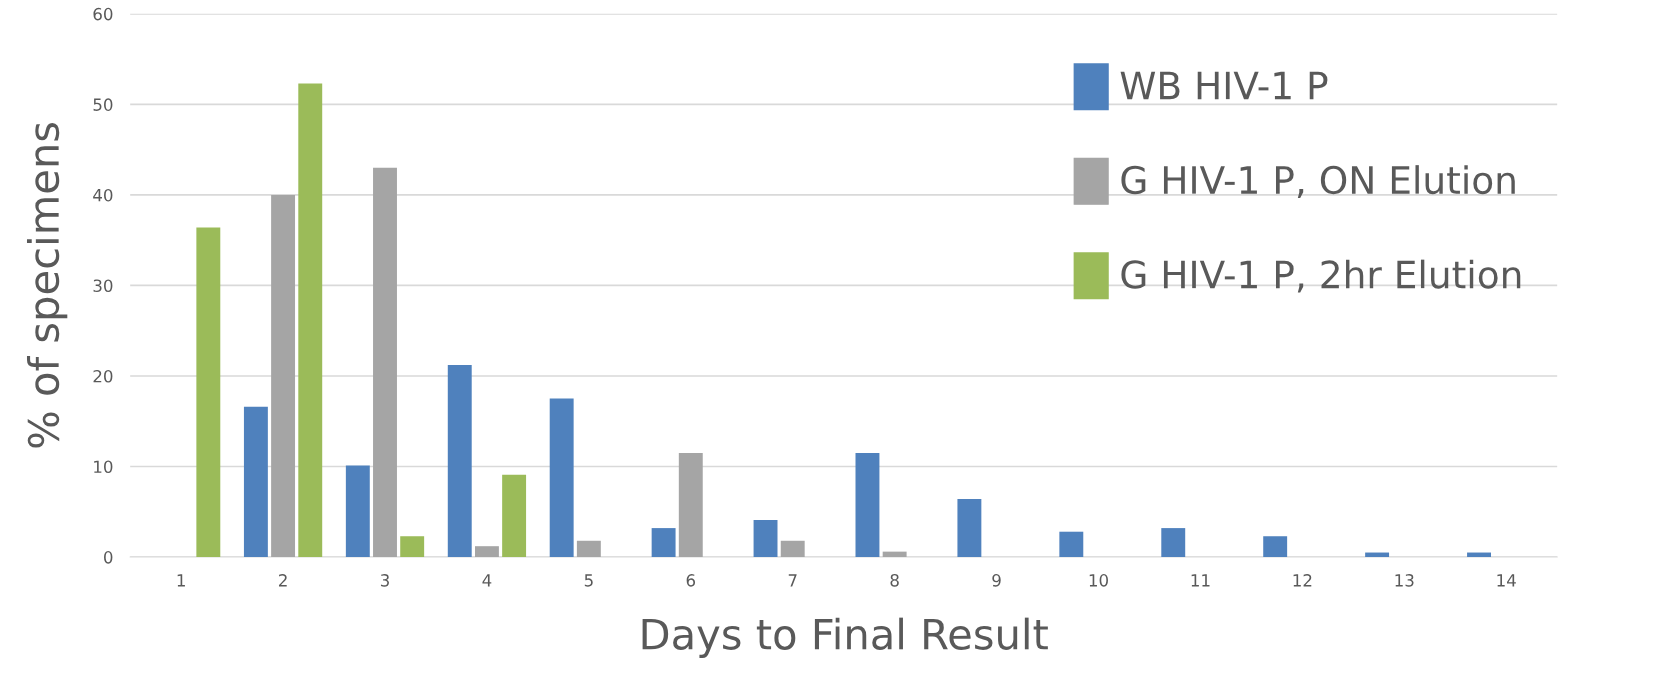 This screenshot has height=692, width=1669. What do you see at coordinates (1506, 580) in the screenshot?
I see `x-tick-label: 14` at bounding box center [1506, 580].